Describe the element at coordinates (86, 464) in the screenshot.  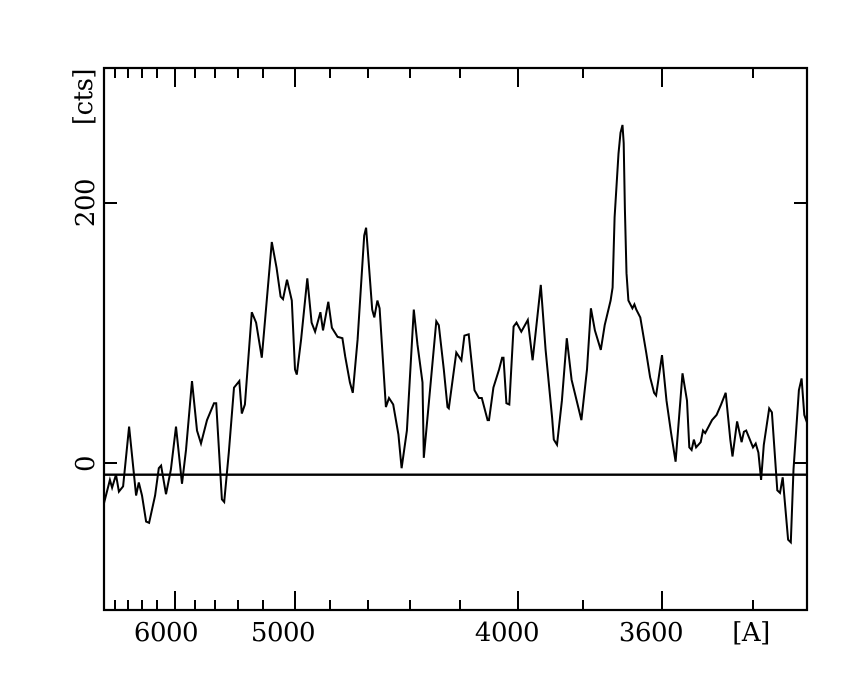
I see `y-tick-label-0: 0` at that location.